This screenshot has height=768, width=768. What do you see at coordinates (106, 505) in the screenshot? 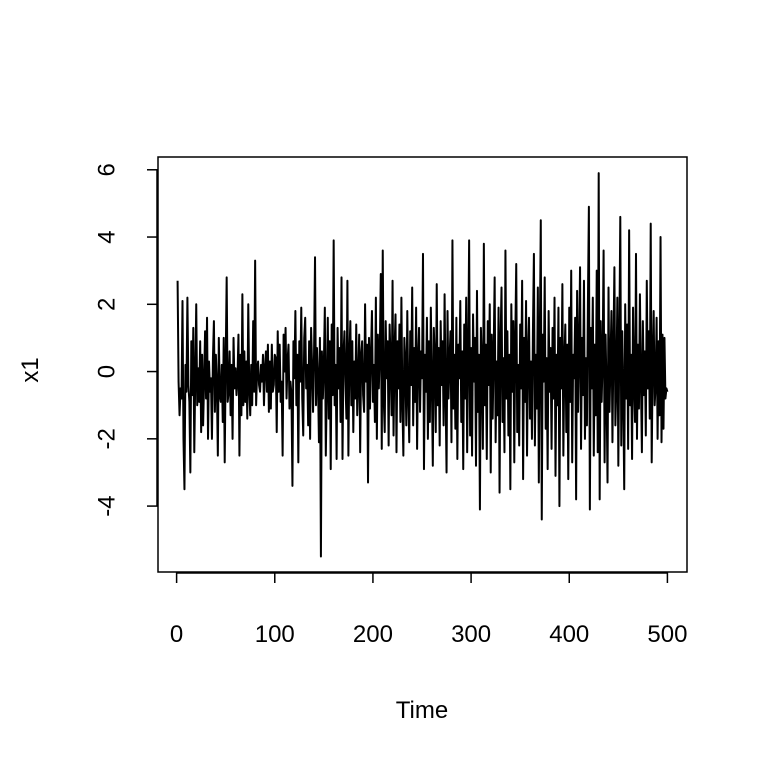
I see `y-tick-label: -4` at bounding box center [106, 505].